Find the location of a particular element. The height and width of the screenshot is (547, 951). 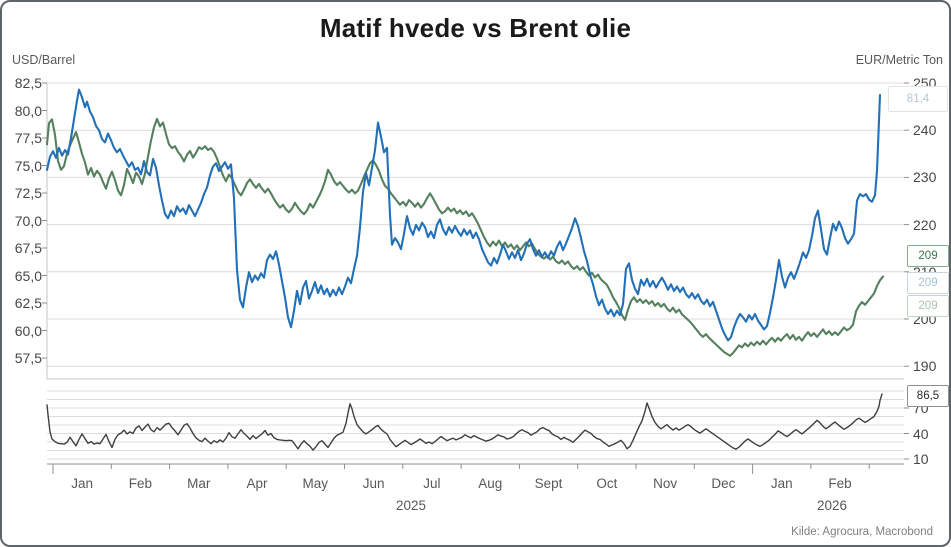

month-label: Oct is located at coordinates (607, 483).